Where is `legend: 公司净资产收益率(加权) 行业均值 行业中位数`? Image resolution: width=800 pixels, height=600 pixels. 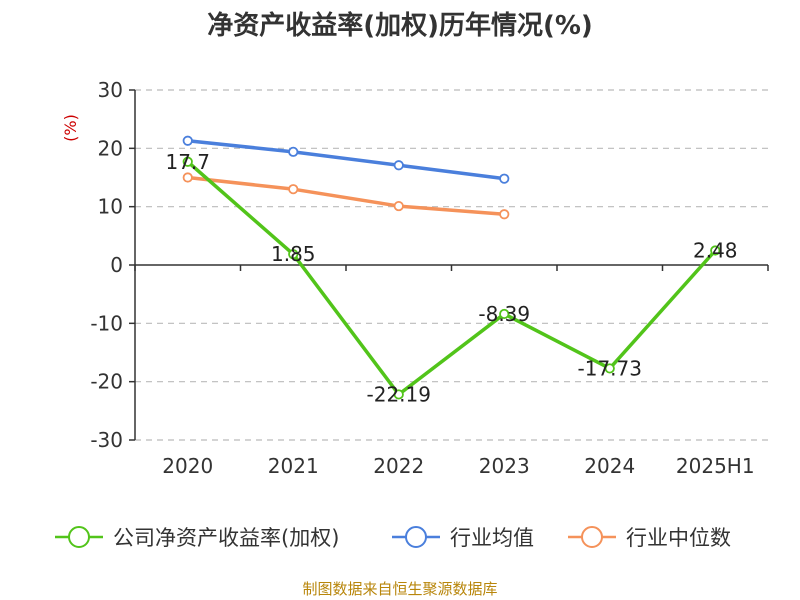
legend: 公司净资产收益率(加权) 行业均值 行业中位数 is located at coordinates (393, 538).